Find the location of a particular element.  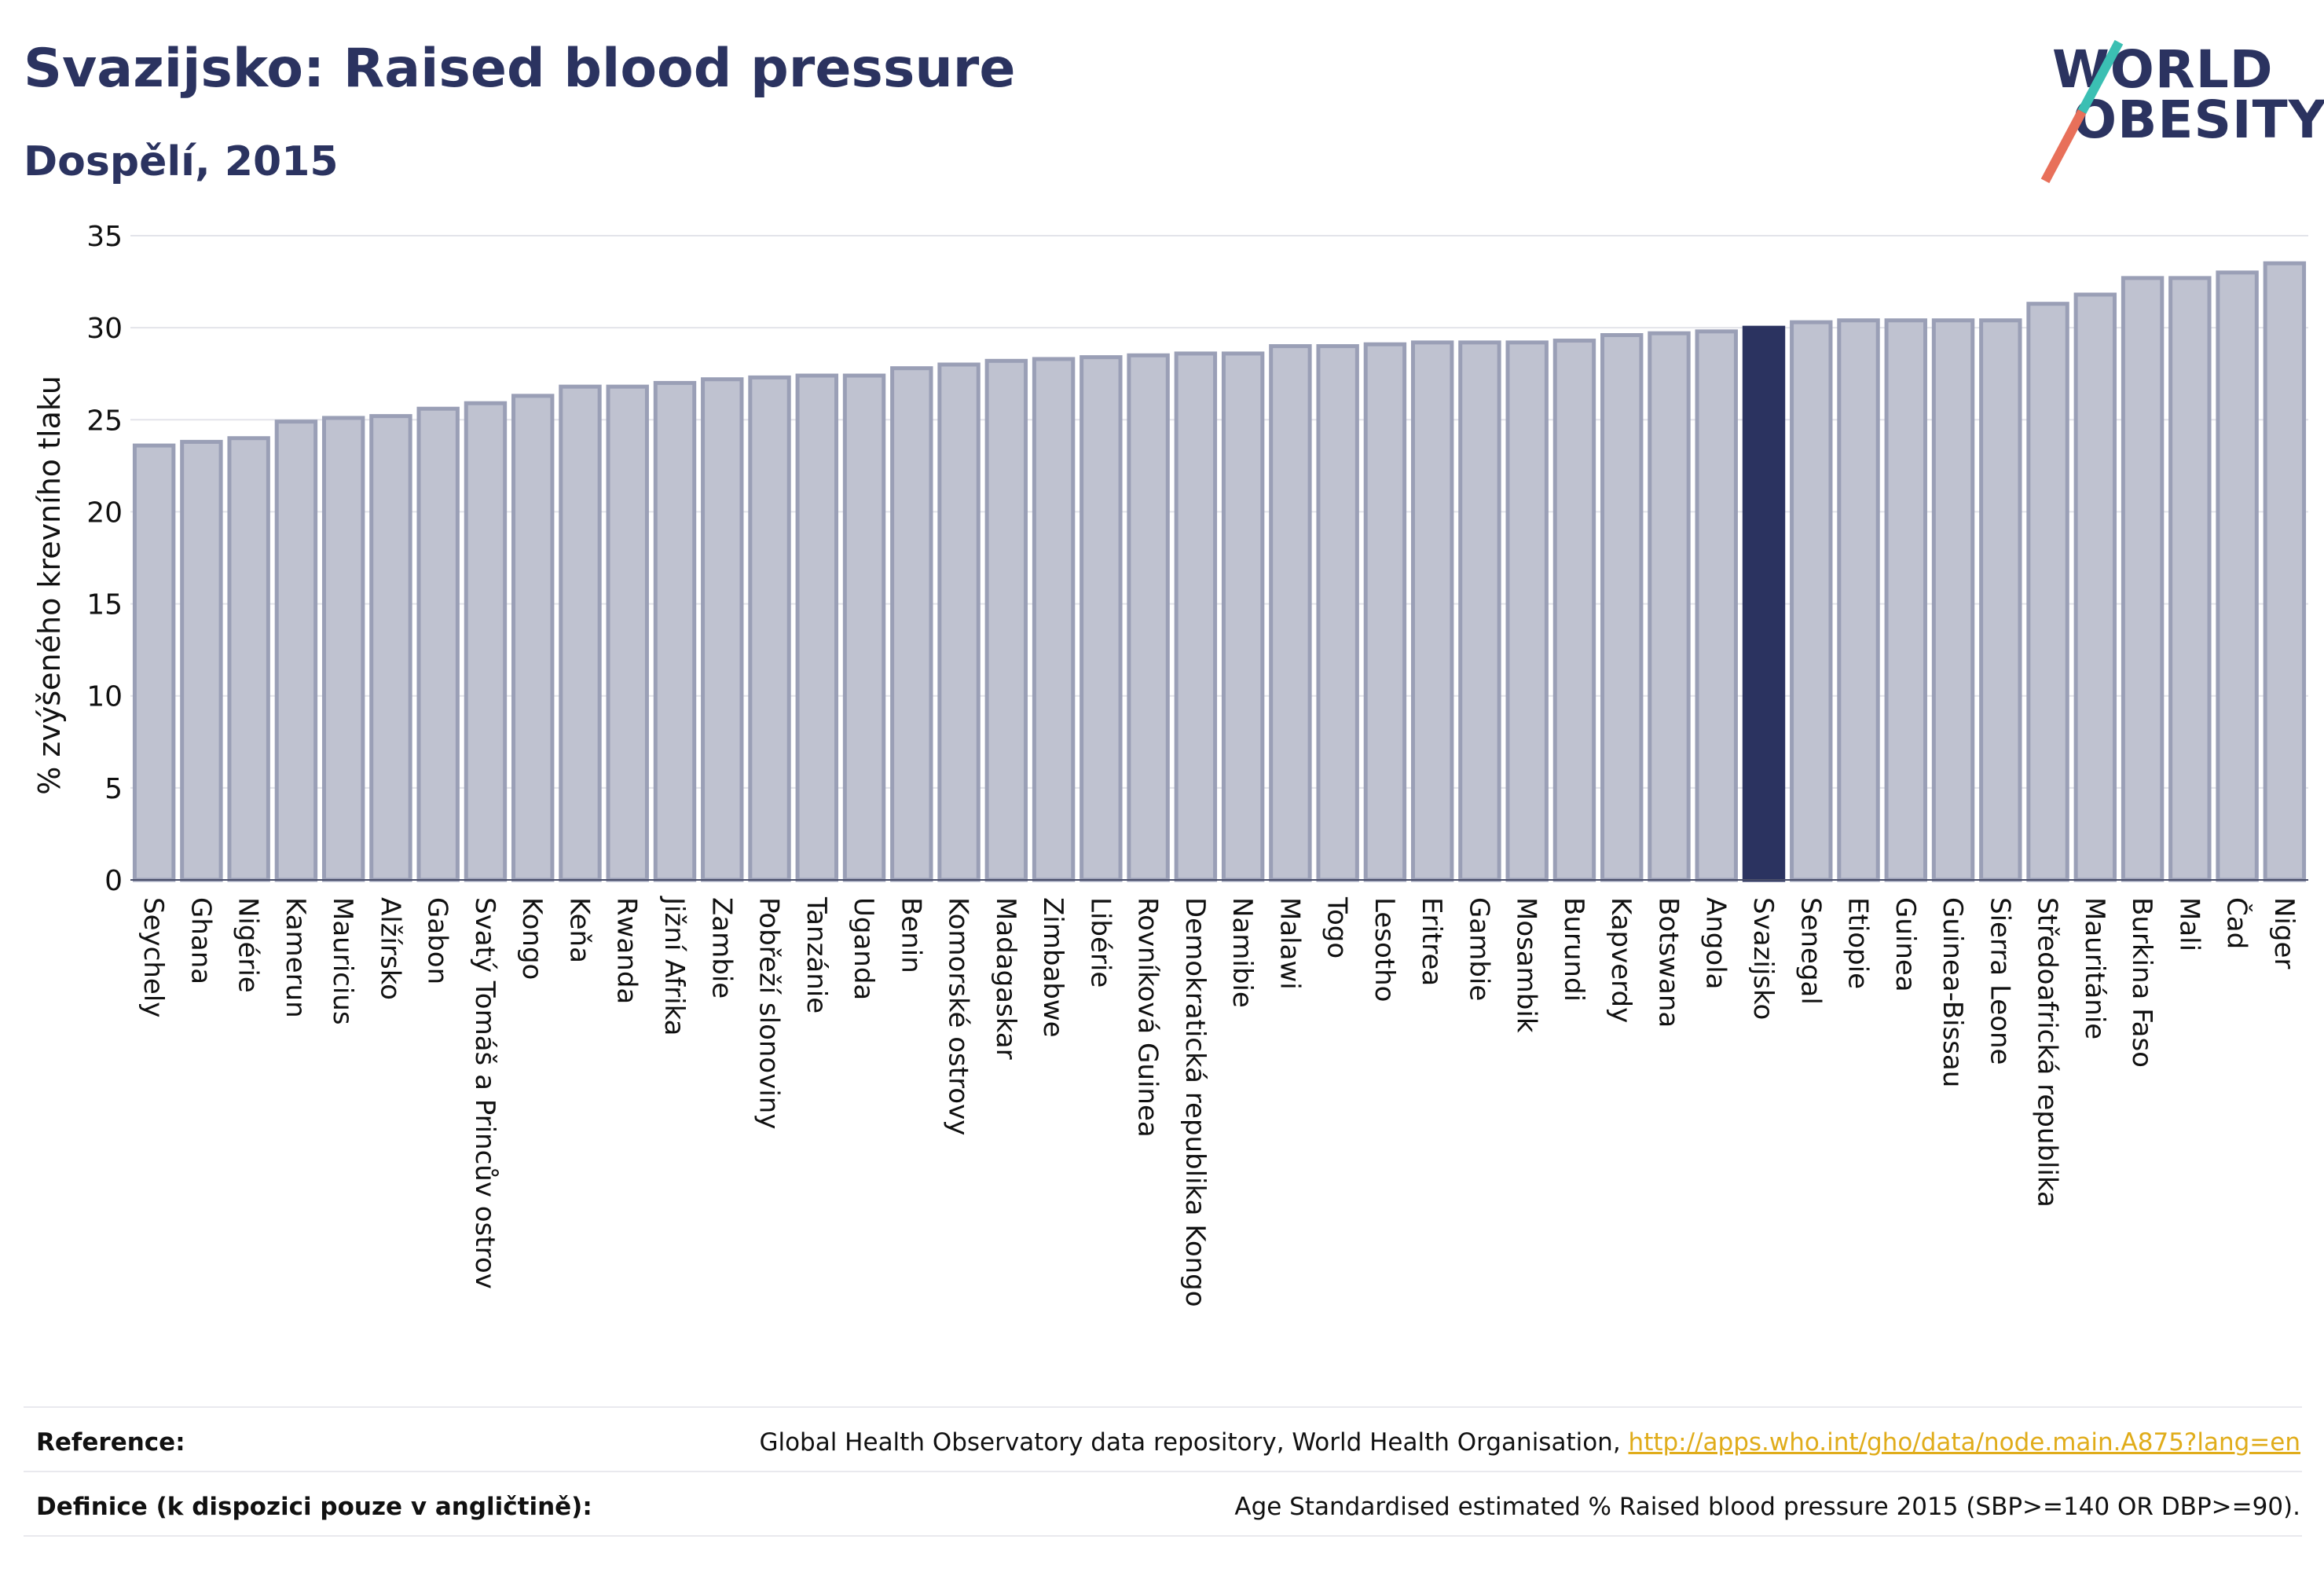

x-tick-label: Madagaskar is located at coordinates (1005, 978).